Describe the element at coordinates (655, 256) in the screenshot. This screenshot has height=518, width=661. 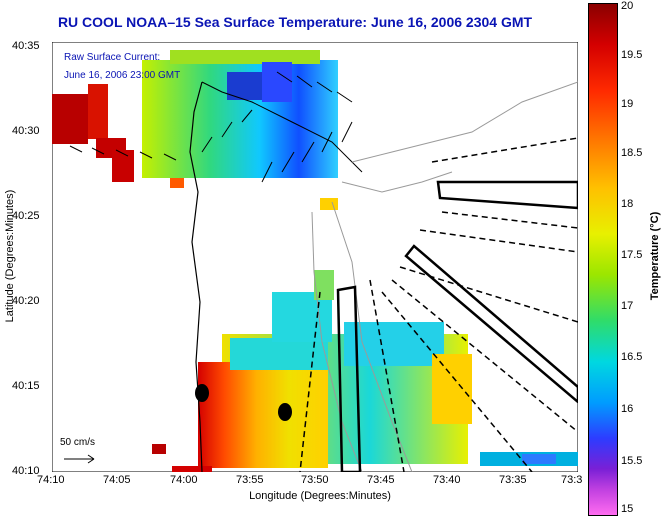
I see `colorbar-label: Temperature (°C)` at that location.